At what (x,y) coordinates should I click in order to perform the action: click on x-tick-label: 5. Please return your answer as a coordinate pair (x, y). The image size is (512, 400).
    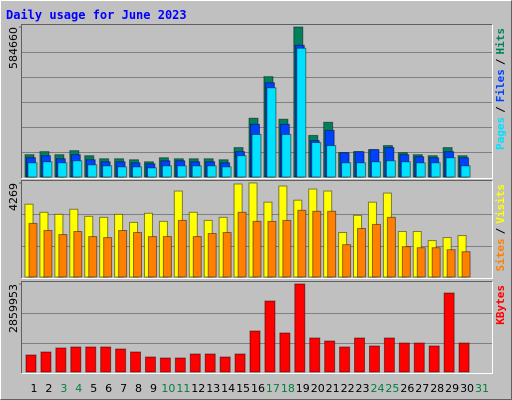
    Looking at the image, I should click on (93, 388).